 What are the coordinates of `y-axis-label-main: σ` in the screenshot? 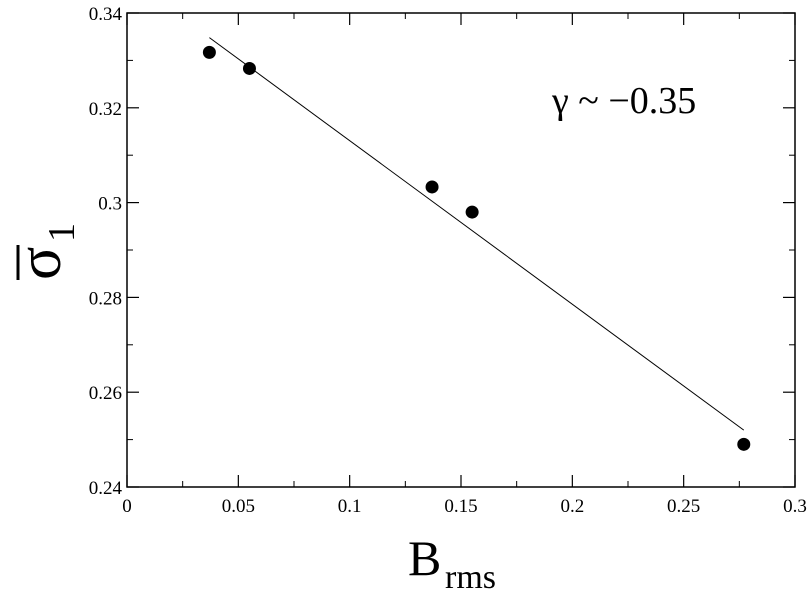 It's located at (40, 263).